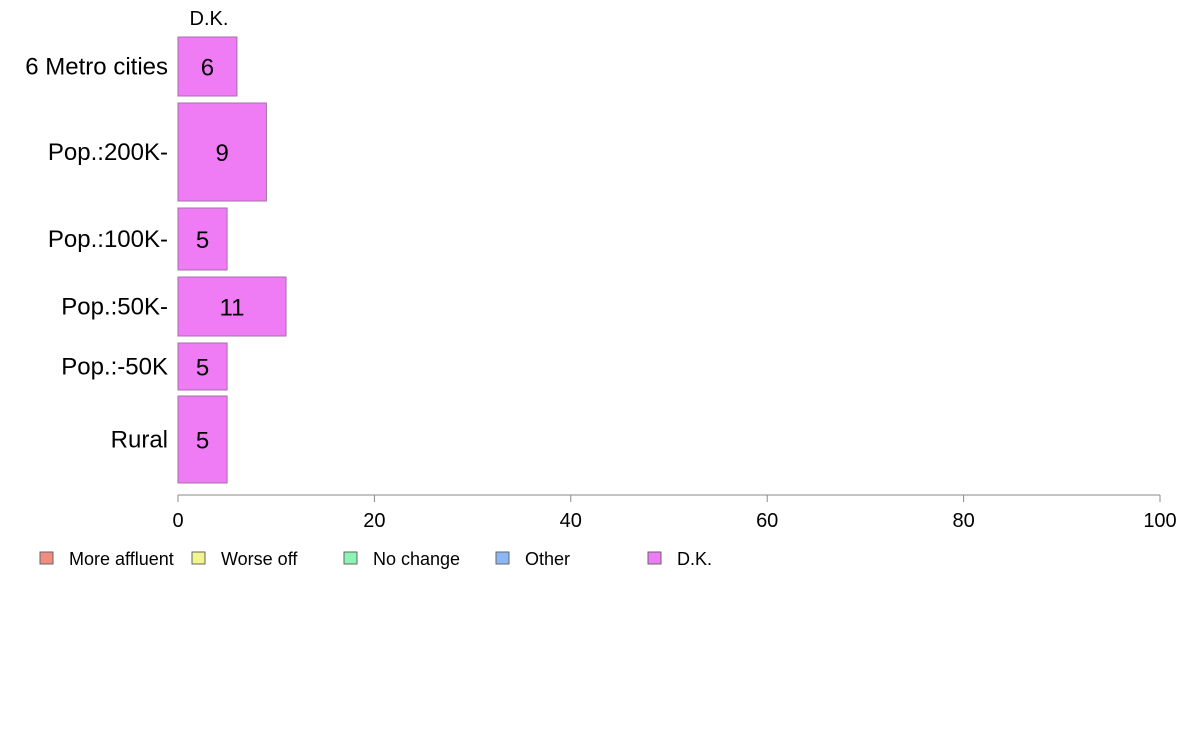 The image size is (1188, 736). Describe the element at coordinates (694, 559) in the screenshot. I see `legend-label: D.K.` at that location.